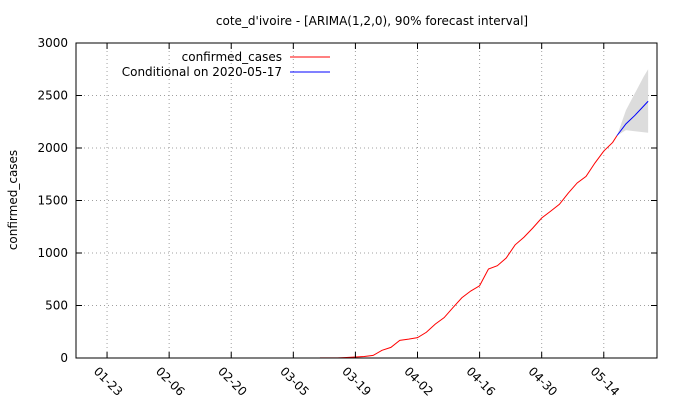 The height and width of the screenshot is (404, 680). Describe the element at coordinates (52, 253) in the screenshot. I see `y-tick-label: 1000` at that location.